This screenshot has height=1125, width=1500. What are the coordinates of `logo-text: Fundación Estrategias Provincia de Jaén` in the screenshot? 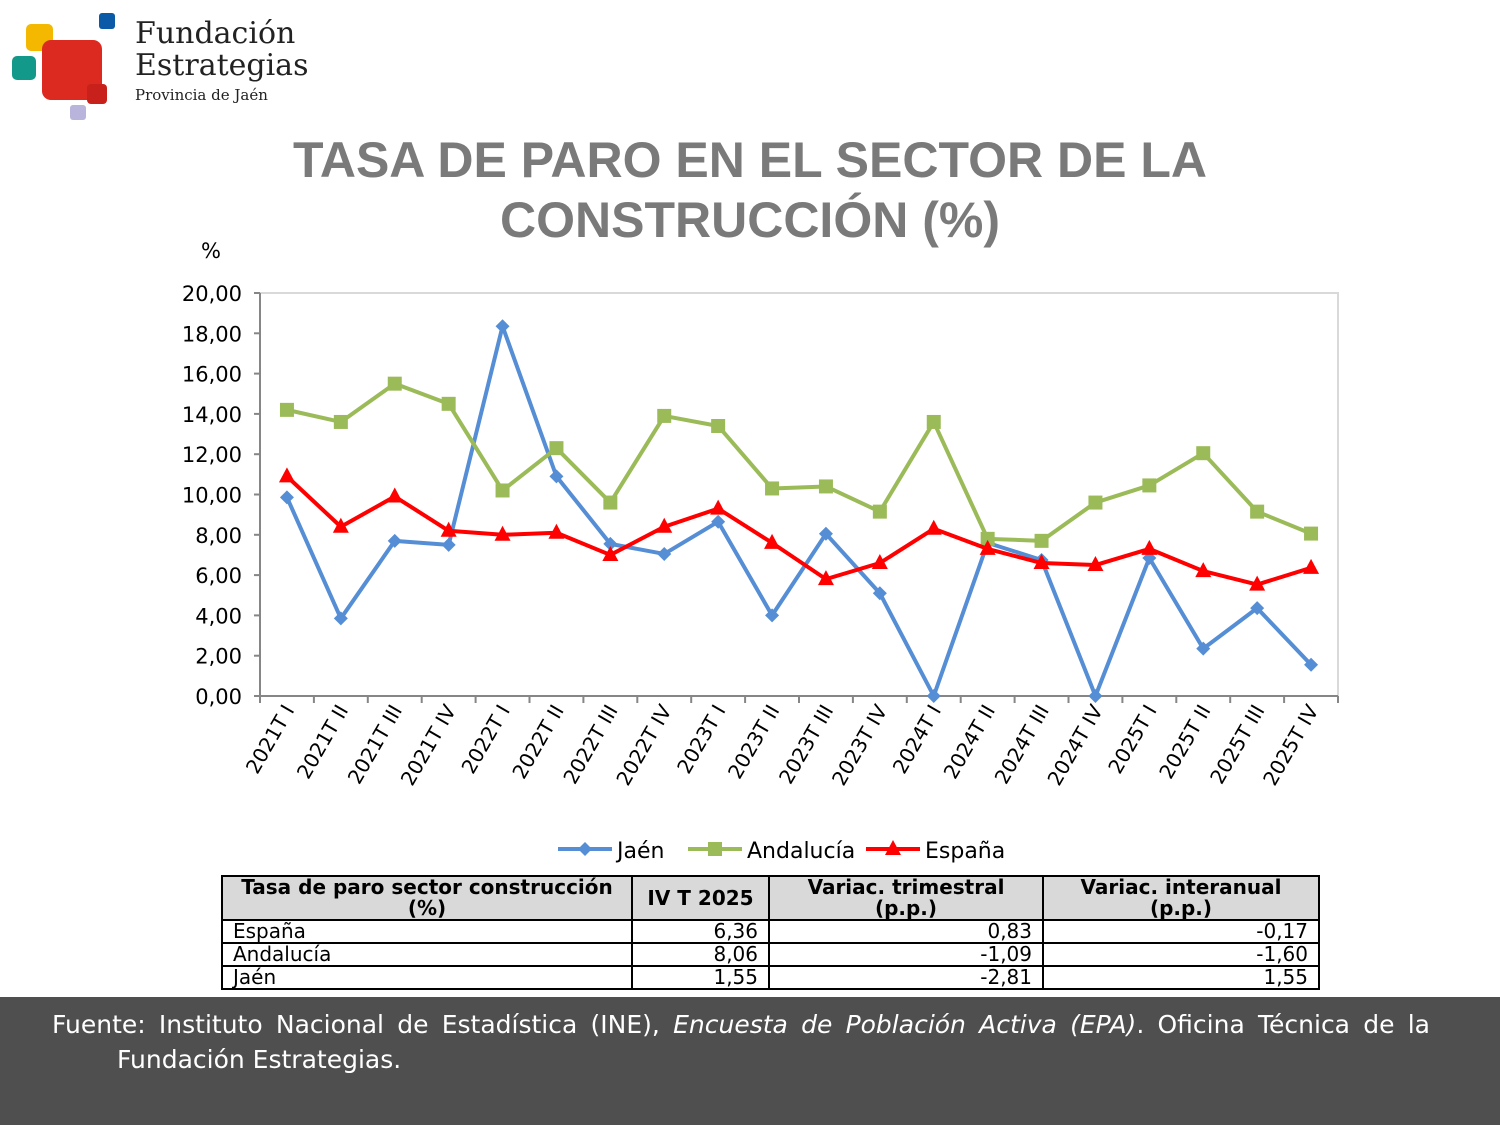 It's located at (222, 60).